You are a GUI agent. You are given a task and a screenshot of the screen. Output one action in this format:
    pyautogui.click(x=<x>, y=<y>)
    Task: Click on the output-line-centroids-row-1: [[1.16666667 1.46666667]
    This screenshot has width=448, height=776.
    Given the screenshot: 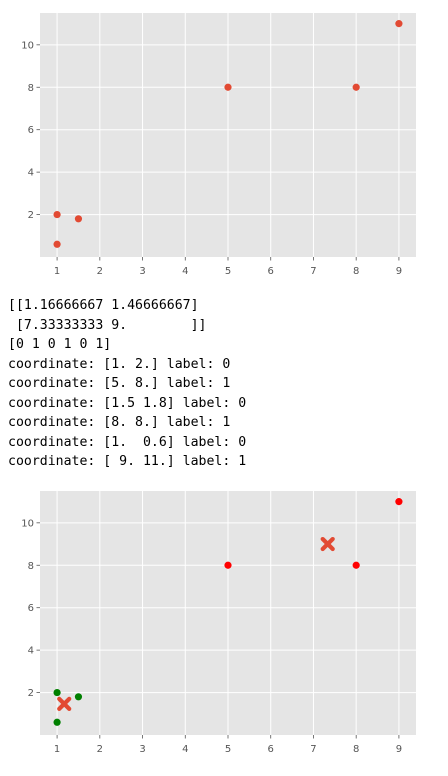 What is the action you would take?
    pyautogui.click(x=103, y=305)
    